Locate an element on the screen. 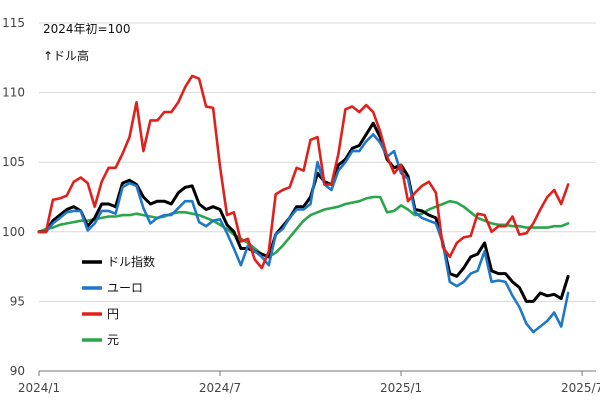  y-tick-label: 105 is located at coordinates (13, 162).